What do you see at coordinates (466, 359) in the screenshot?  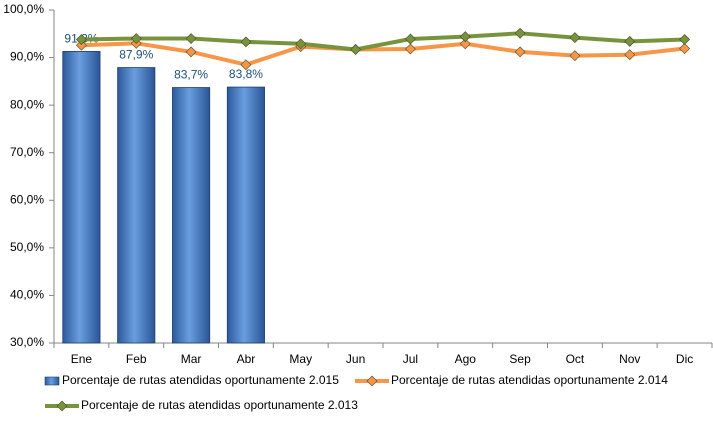 I see `x-tick-label: Ago` at bounding box center [466, 359].